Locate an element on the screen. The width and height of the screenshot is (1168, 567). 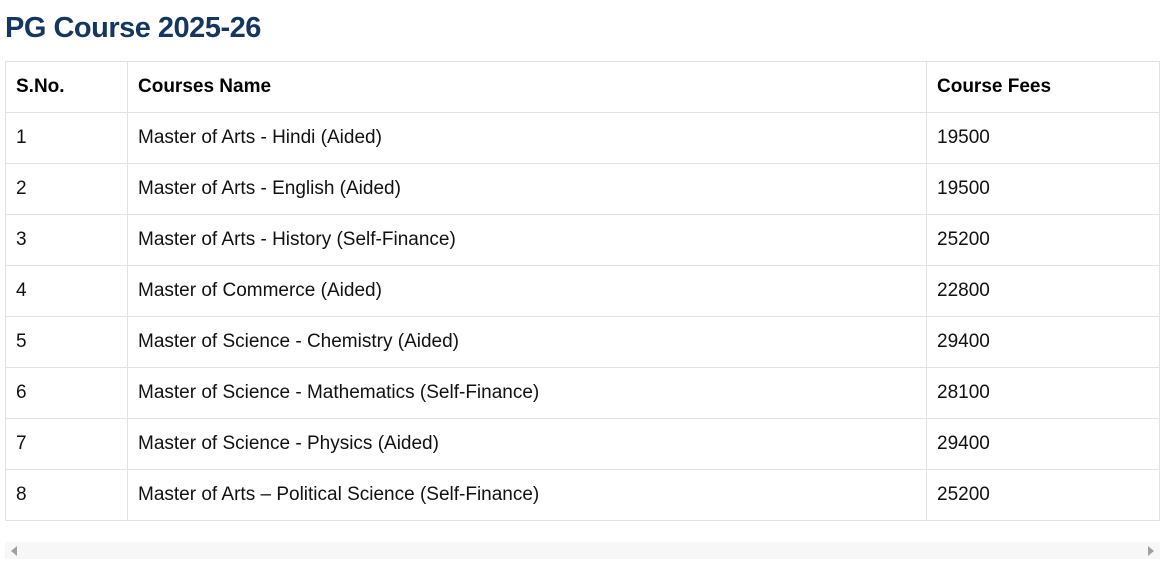
cell-sno: 3 is located at coordinates (66, 240).